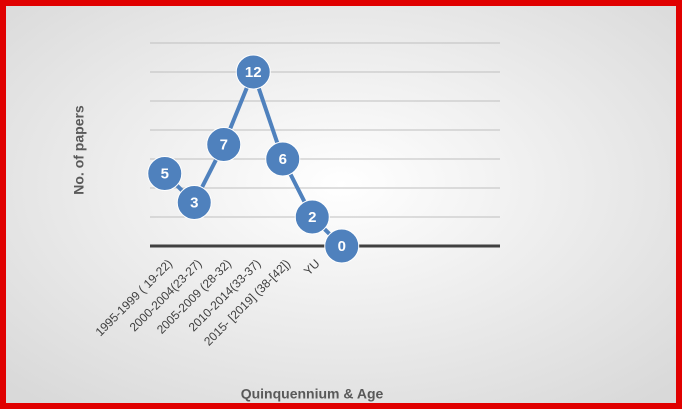 This screenshot has height=409, width=682. I want to click on data-label: 5, so click(165, 173).